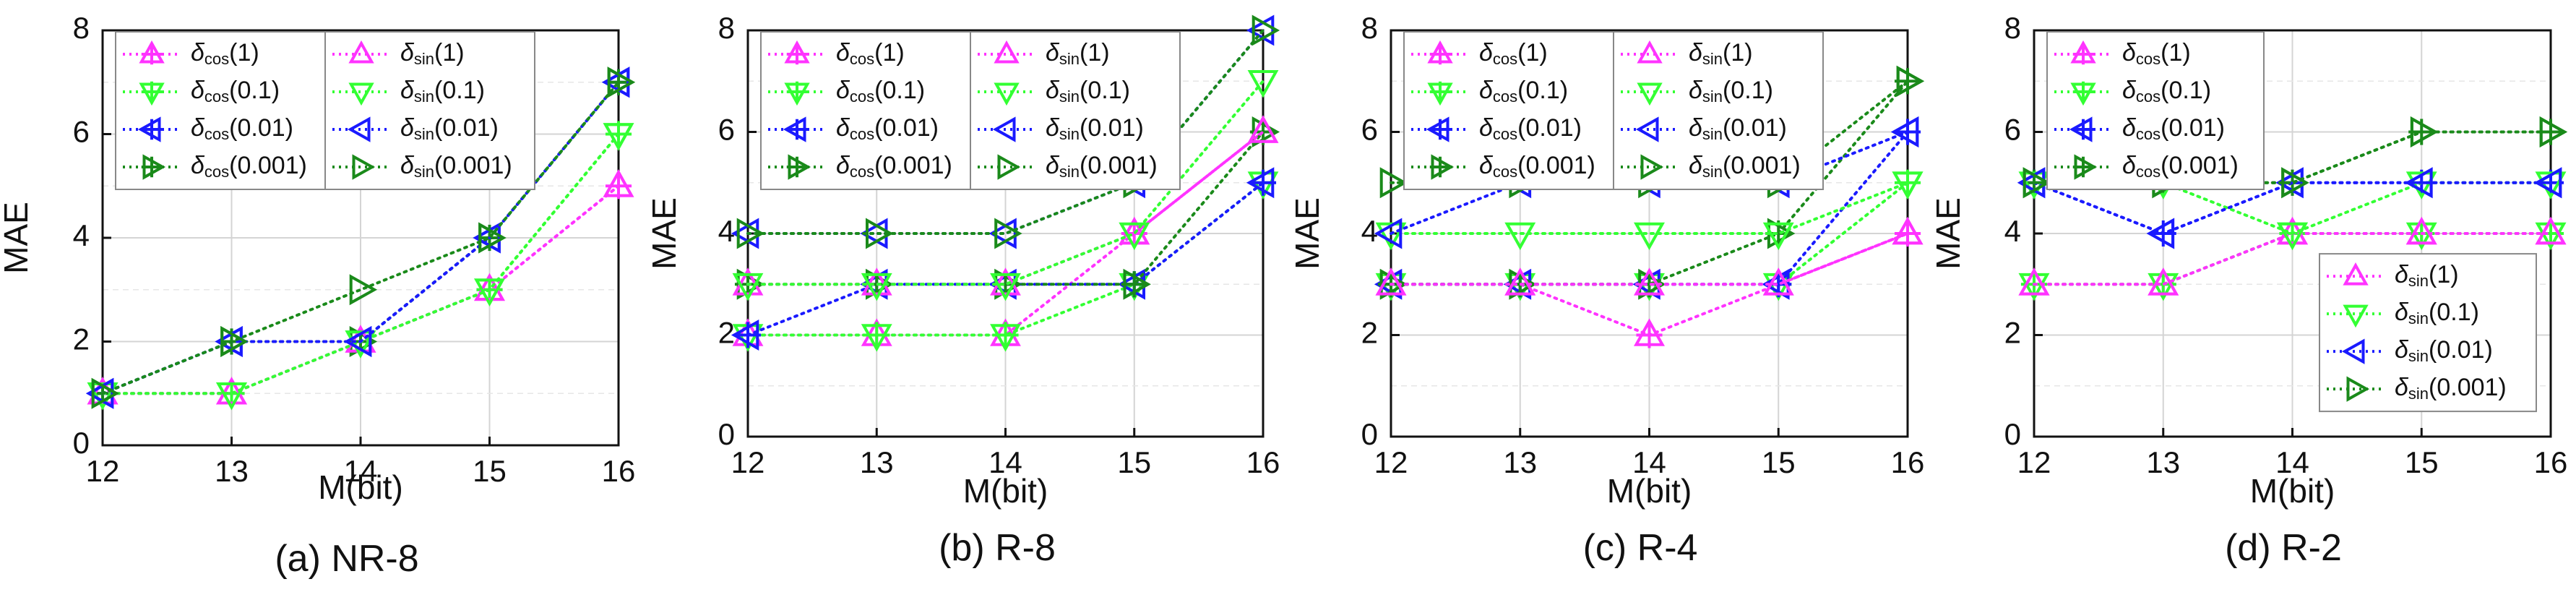 This screenshot has width=2576, height=613. What do you see at coordinates (1523, 91) in the screenshot?
I see `legend-label: δcos(0.1)` at bounding box center [1523, 91].